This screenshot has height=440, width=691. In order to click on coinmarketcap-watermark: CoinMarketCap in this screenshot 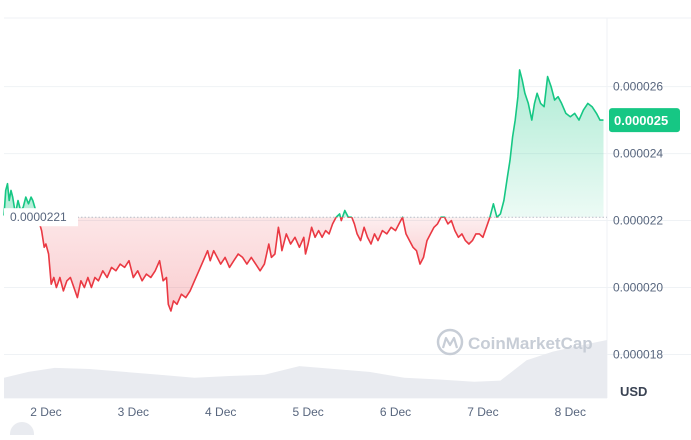, I will do `click(514, 342)`.